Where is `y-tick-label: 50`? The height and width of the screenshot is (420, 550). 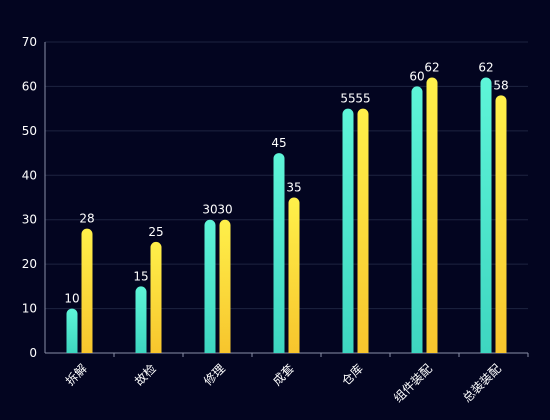 y-tick-label: 50 is located at coordinates (29, 131).